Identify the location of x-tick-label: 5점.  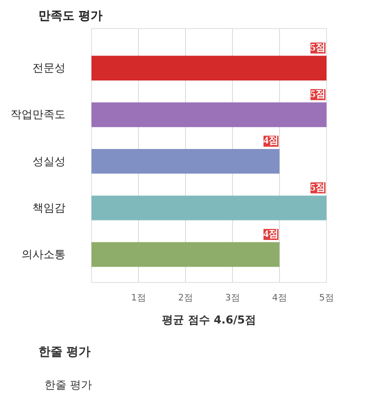
(326, 299).